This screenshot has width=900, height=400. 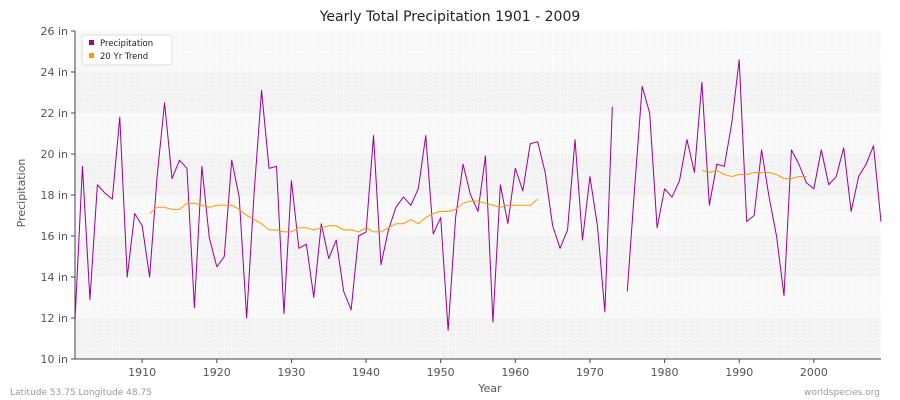 I want to click on y-tick-label: 14 in, so click(x=54, y=277).